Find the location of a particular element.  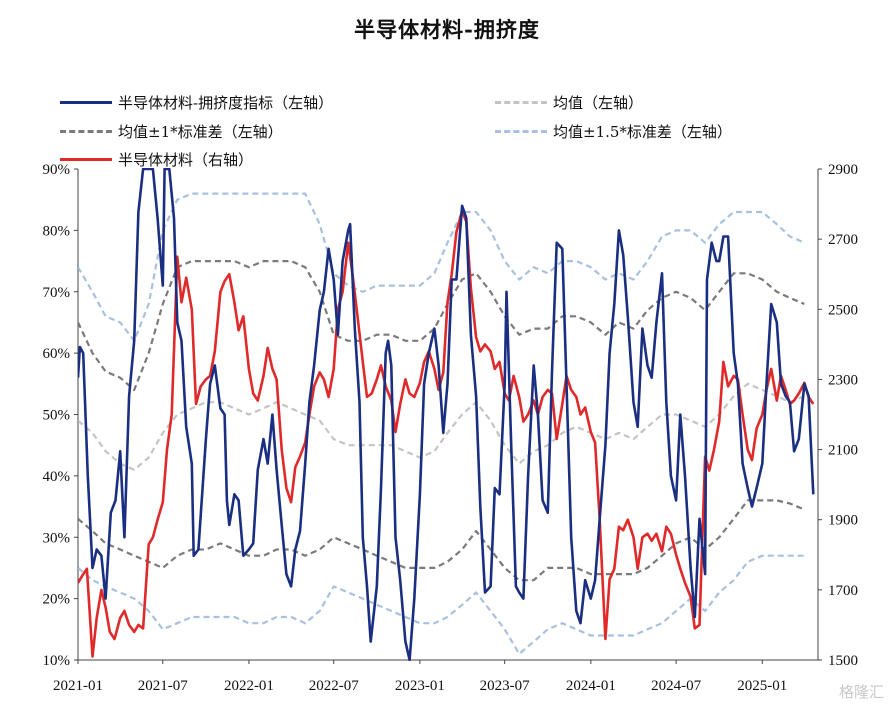

right-tick-label: 1900 is located at coordinates (843, 521).